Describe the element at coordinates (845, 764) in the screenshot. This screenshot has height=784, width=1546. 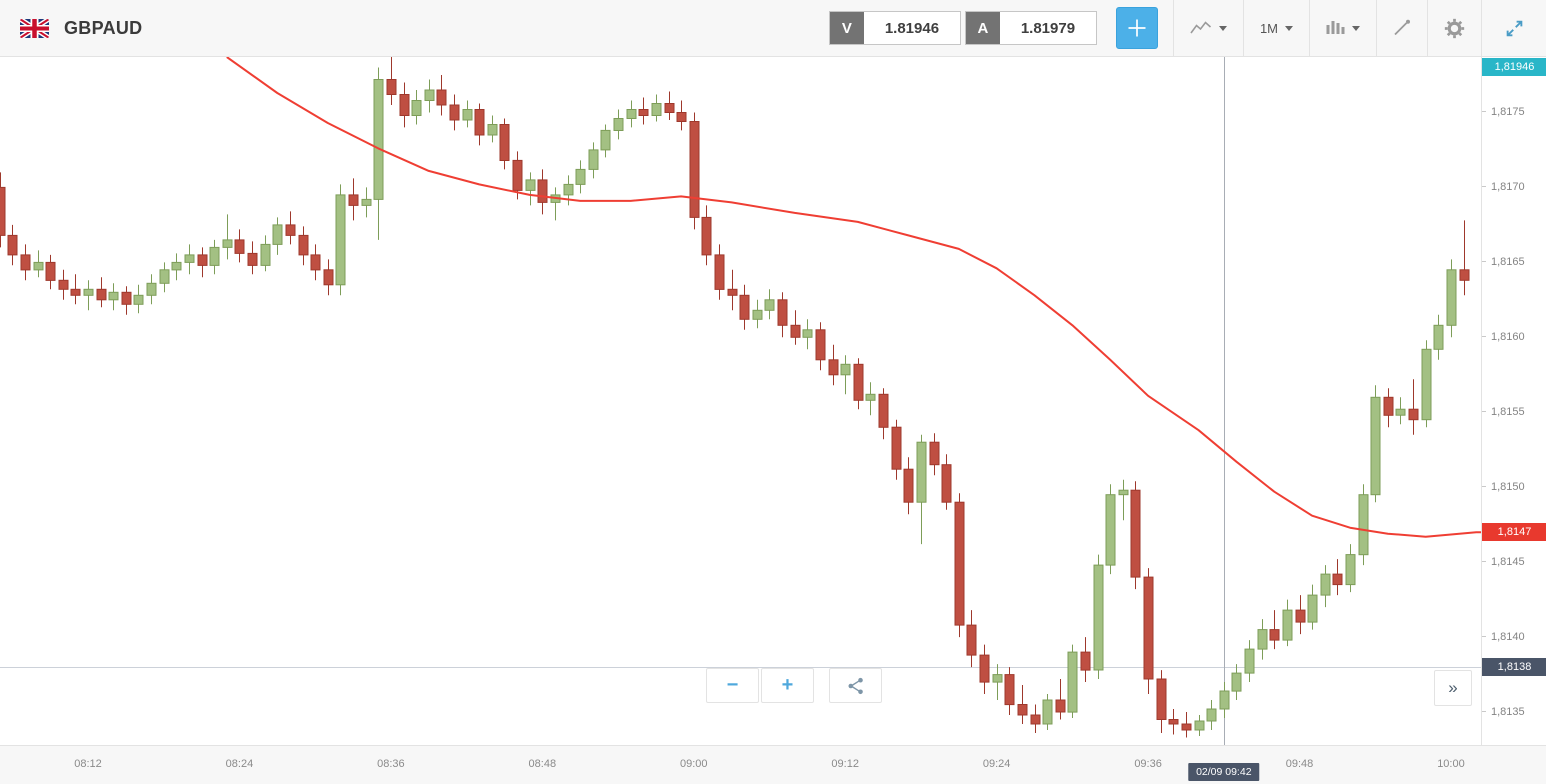
I see `time-tick-label: 09:12` at that location.